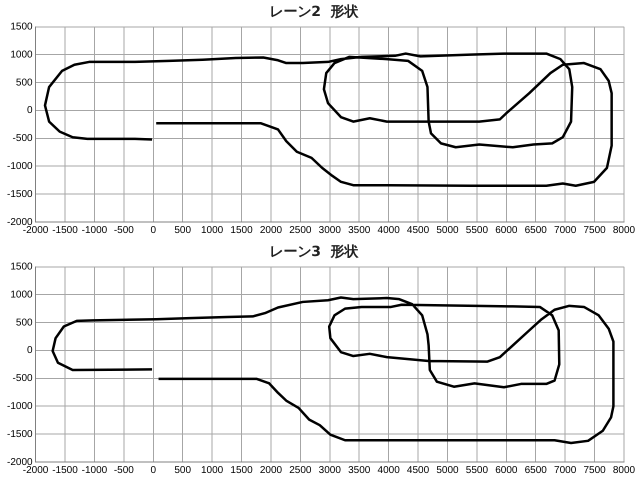  What do you see at coordinates (314, 12) in the screenshot?
I see `chart-title: レーン2 形状` at bounding box center [314, 12].